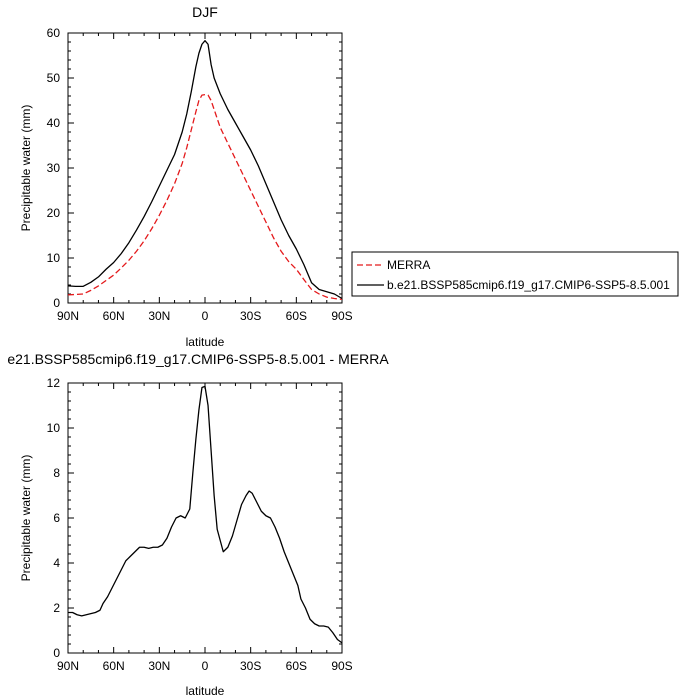 The height and width of the screenshot is (700, 700). Describe the element at coordinates (56, 473) in the screenshot. I see `y-tick-label: 8` at that location.